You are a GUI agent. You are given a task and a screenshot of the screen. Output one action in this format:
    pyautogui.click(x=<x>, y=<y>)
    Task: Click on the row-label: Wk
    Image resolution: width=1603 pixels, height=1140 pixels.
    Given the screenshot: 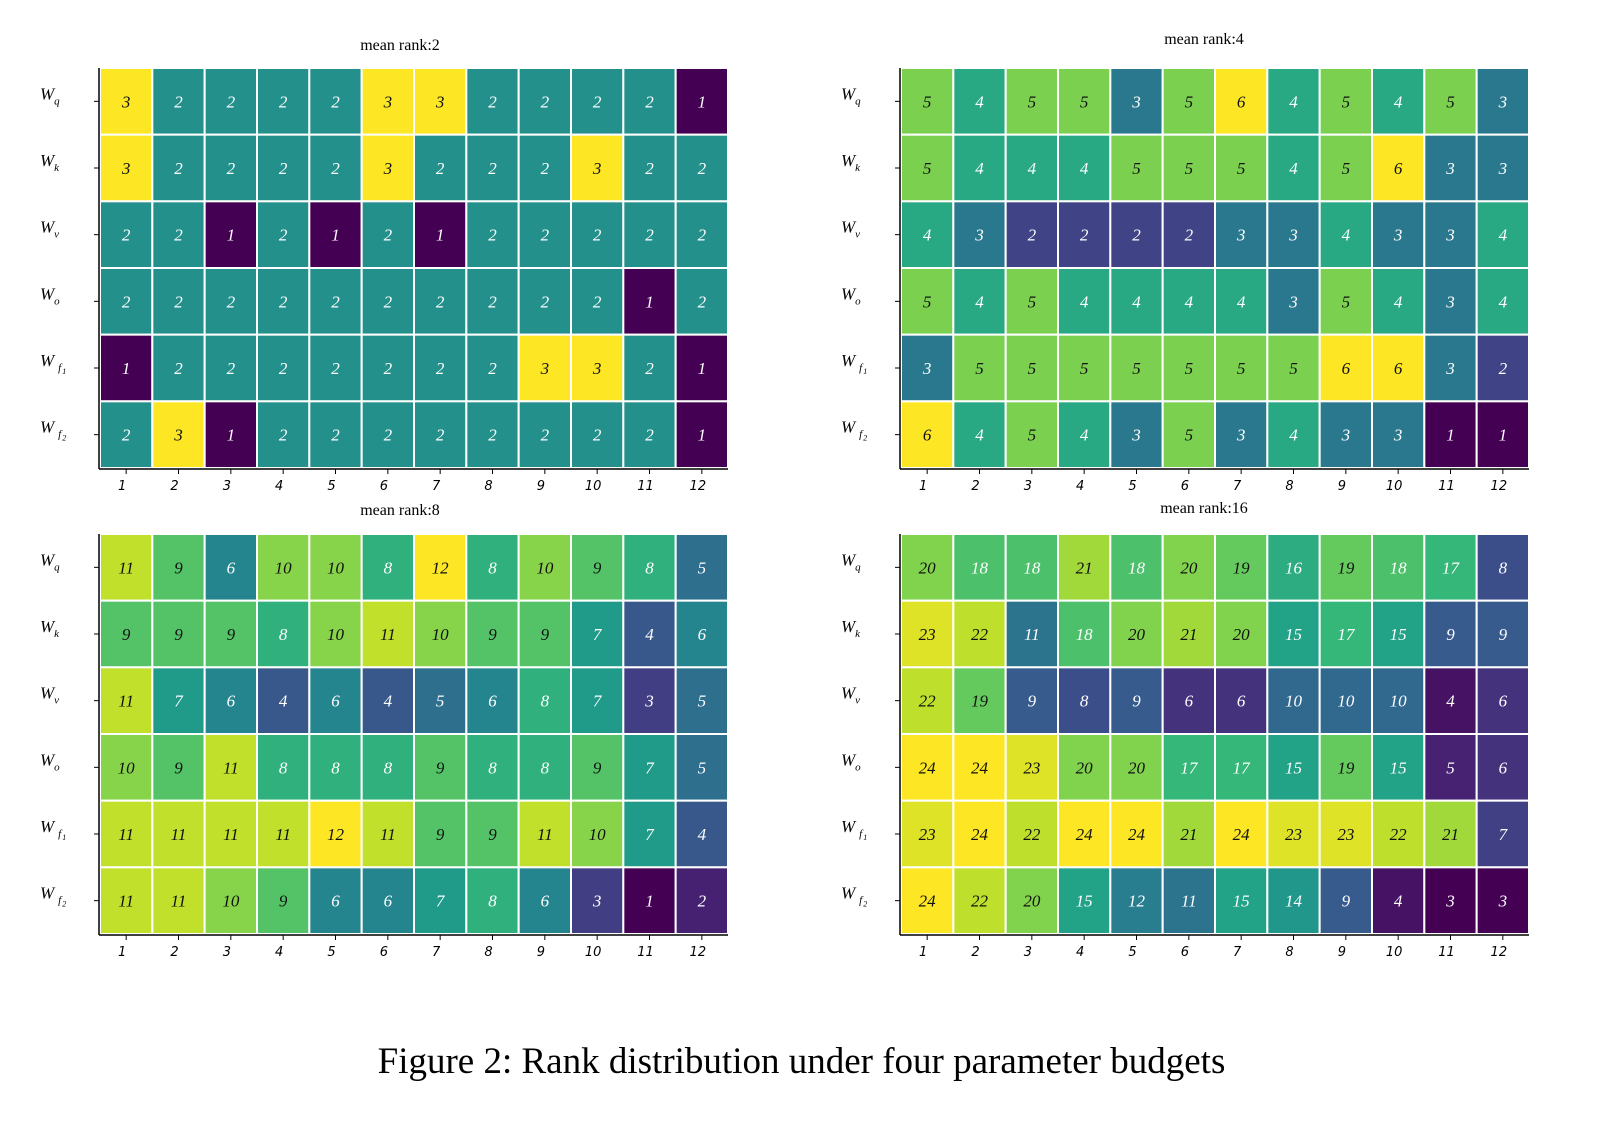 What is the action you would take?
    pyautogui.click(x=851, y=162)
    